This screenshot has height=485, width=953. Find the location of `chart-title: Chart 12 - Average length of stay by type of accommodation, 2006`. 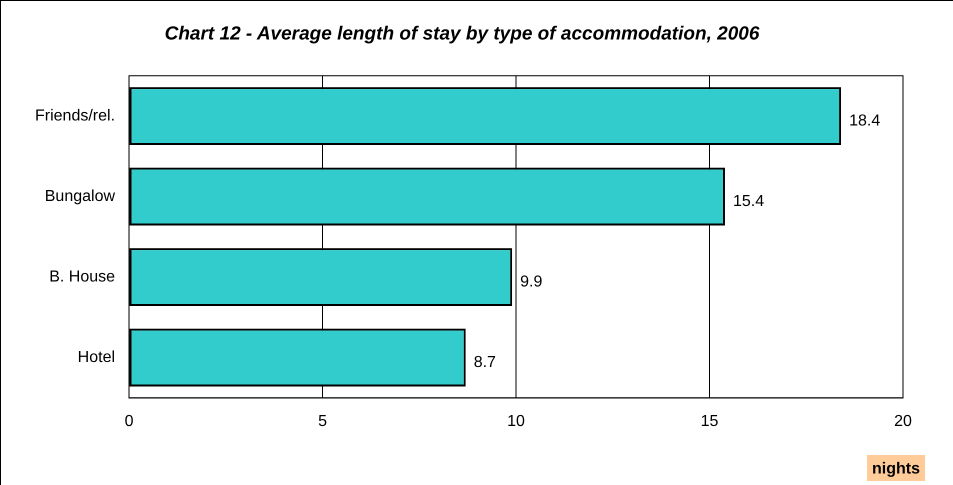

chart-title: Chart 12 - Average length of stay by type of accommodation, 2006 is located at coordinates (462, 34).